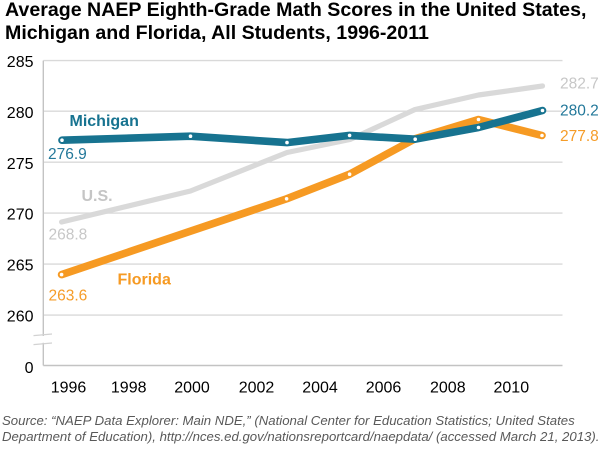 The image size is (600, 452). I want to click on svg-text: Florida, so click(144, 280).